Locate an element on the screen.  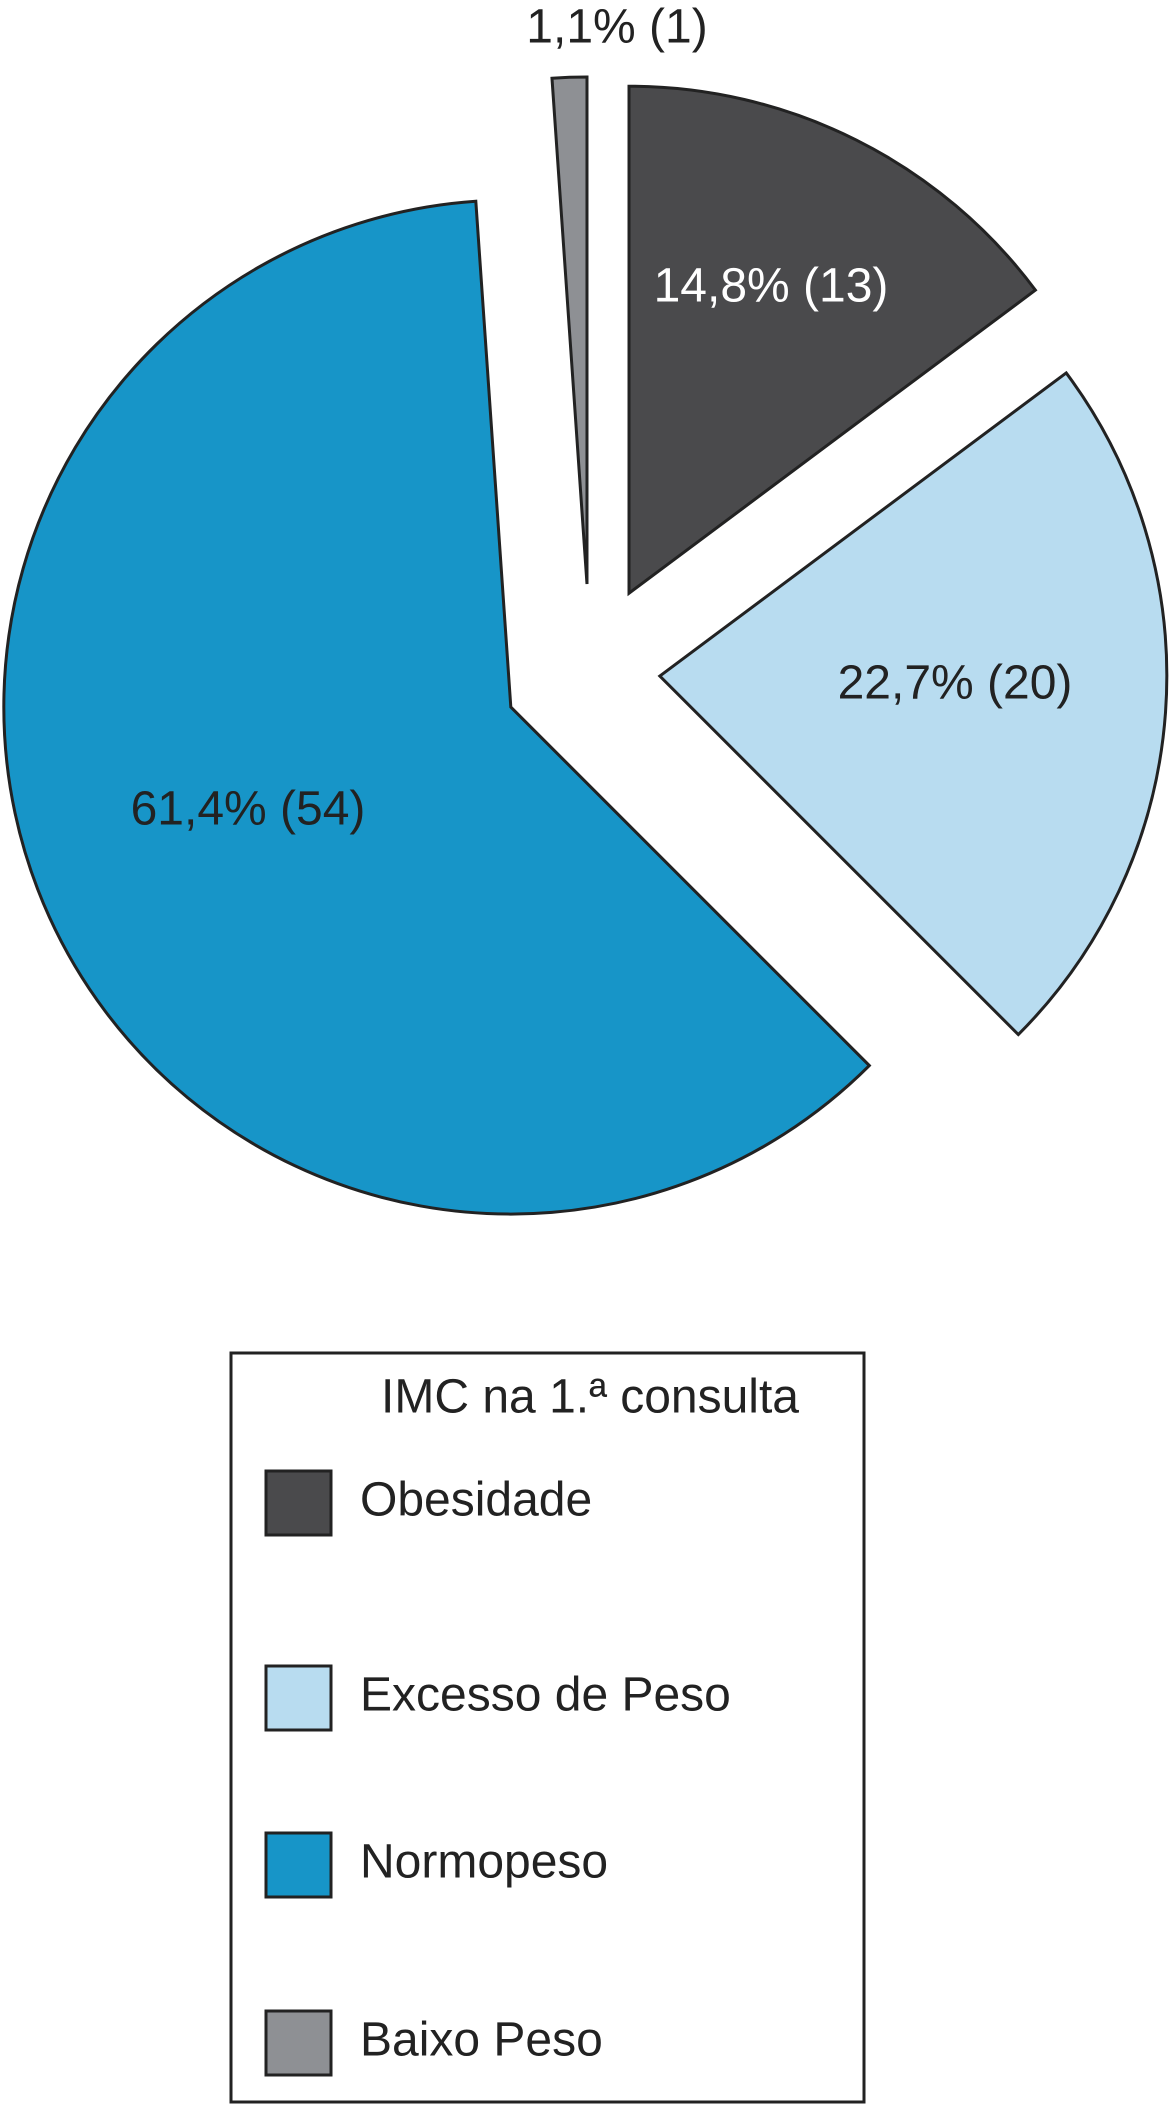
legend-label: Baixo Peso is located at coordinates (481, 2040).